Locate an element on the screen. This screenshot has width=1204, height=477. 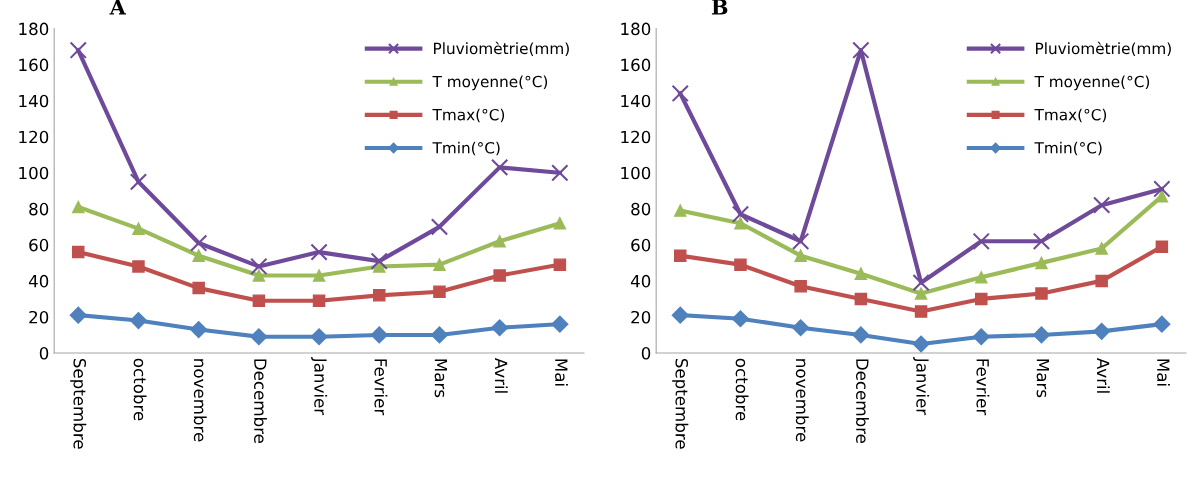
x-tick-label: Mai is located at coordinates (561, 372).